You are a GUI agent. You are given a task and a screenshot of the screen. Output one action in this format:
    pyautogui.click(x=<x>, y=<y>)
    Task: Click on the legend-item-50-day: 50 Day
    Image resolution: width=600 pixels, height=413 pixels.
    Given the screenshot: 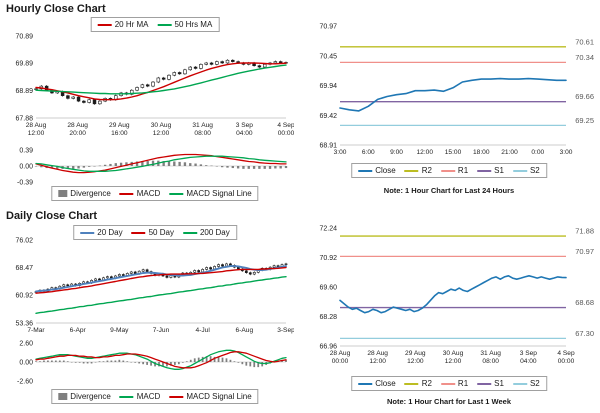 What is the action you would take?
    pyautogui.click(x=152, y=232)
    